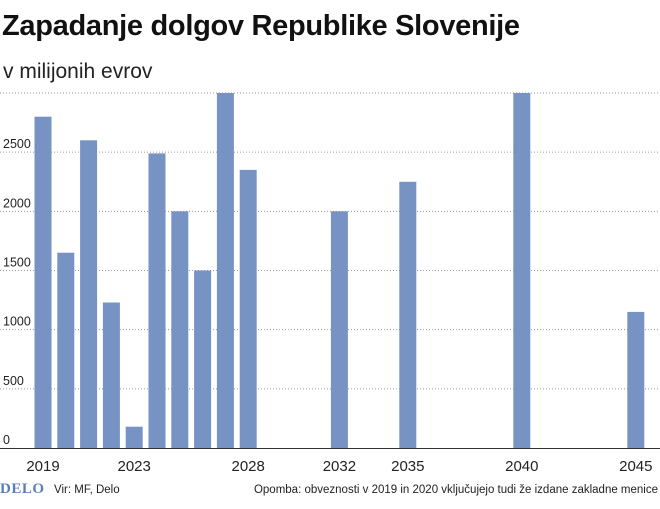 The height and width of the screenshot is (509, 660). I want to click on chart-title: Zapadanje dolgov Republike Slovenije, so click(261, 26).